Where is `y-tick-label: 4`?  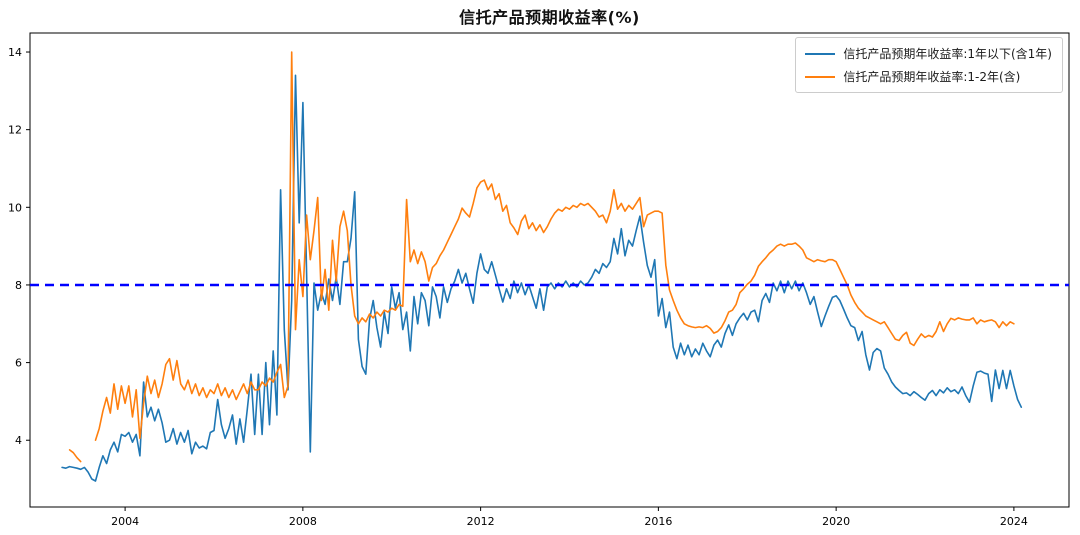 y-tick-label: 4 is located at coordinates (18, 440).